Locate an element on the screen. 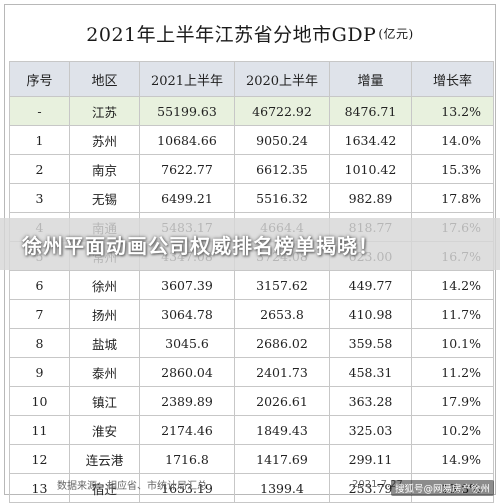 This screenshot has height=503, width=500. header-growth-rate: 增长率 is located at coordinates (452, 79).